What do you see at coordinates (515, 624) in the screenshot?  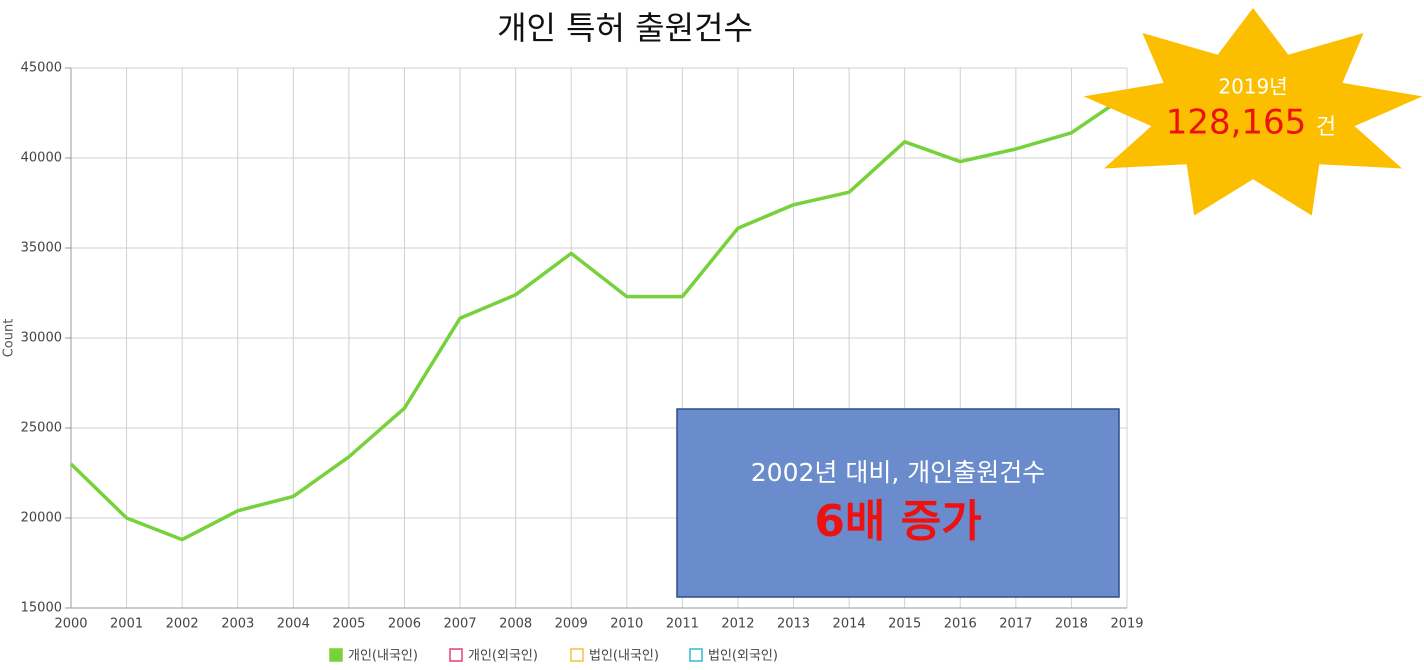 I see `x-tick-label: 2008` at bounding box center [515, 624].